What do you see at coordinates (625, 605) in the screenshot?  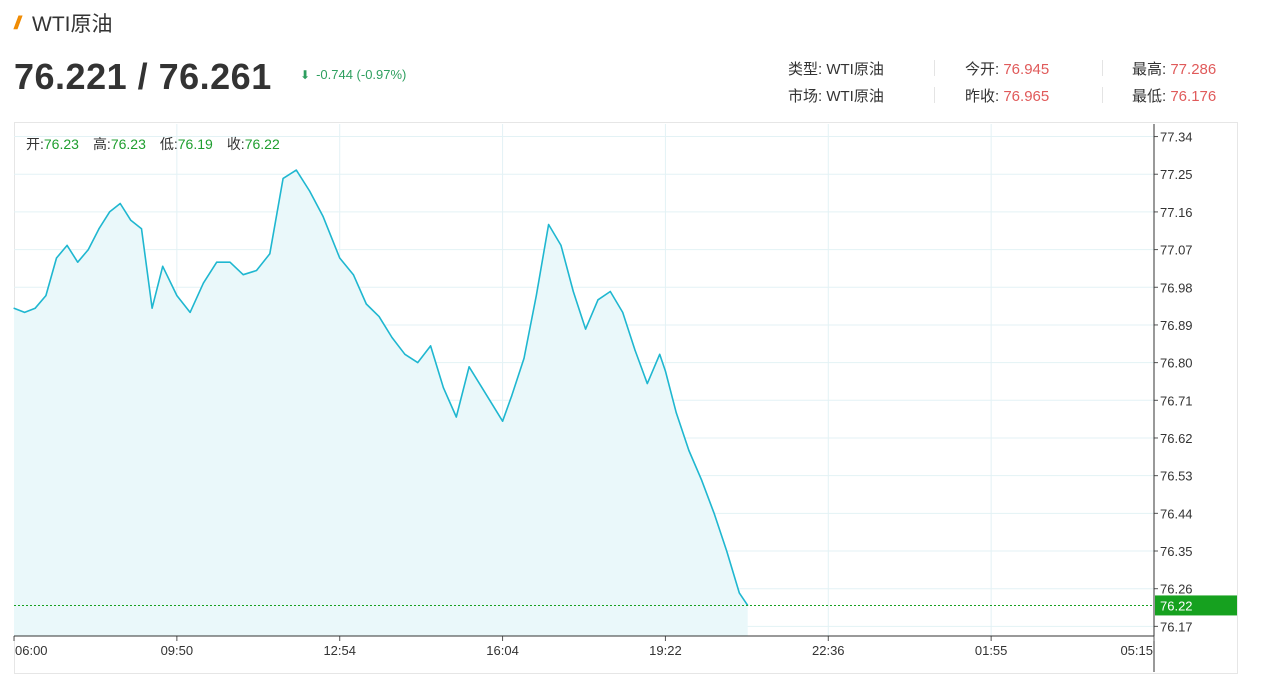 I see `last-price-marker: 76.22` at bounding box center [625, 605].